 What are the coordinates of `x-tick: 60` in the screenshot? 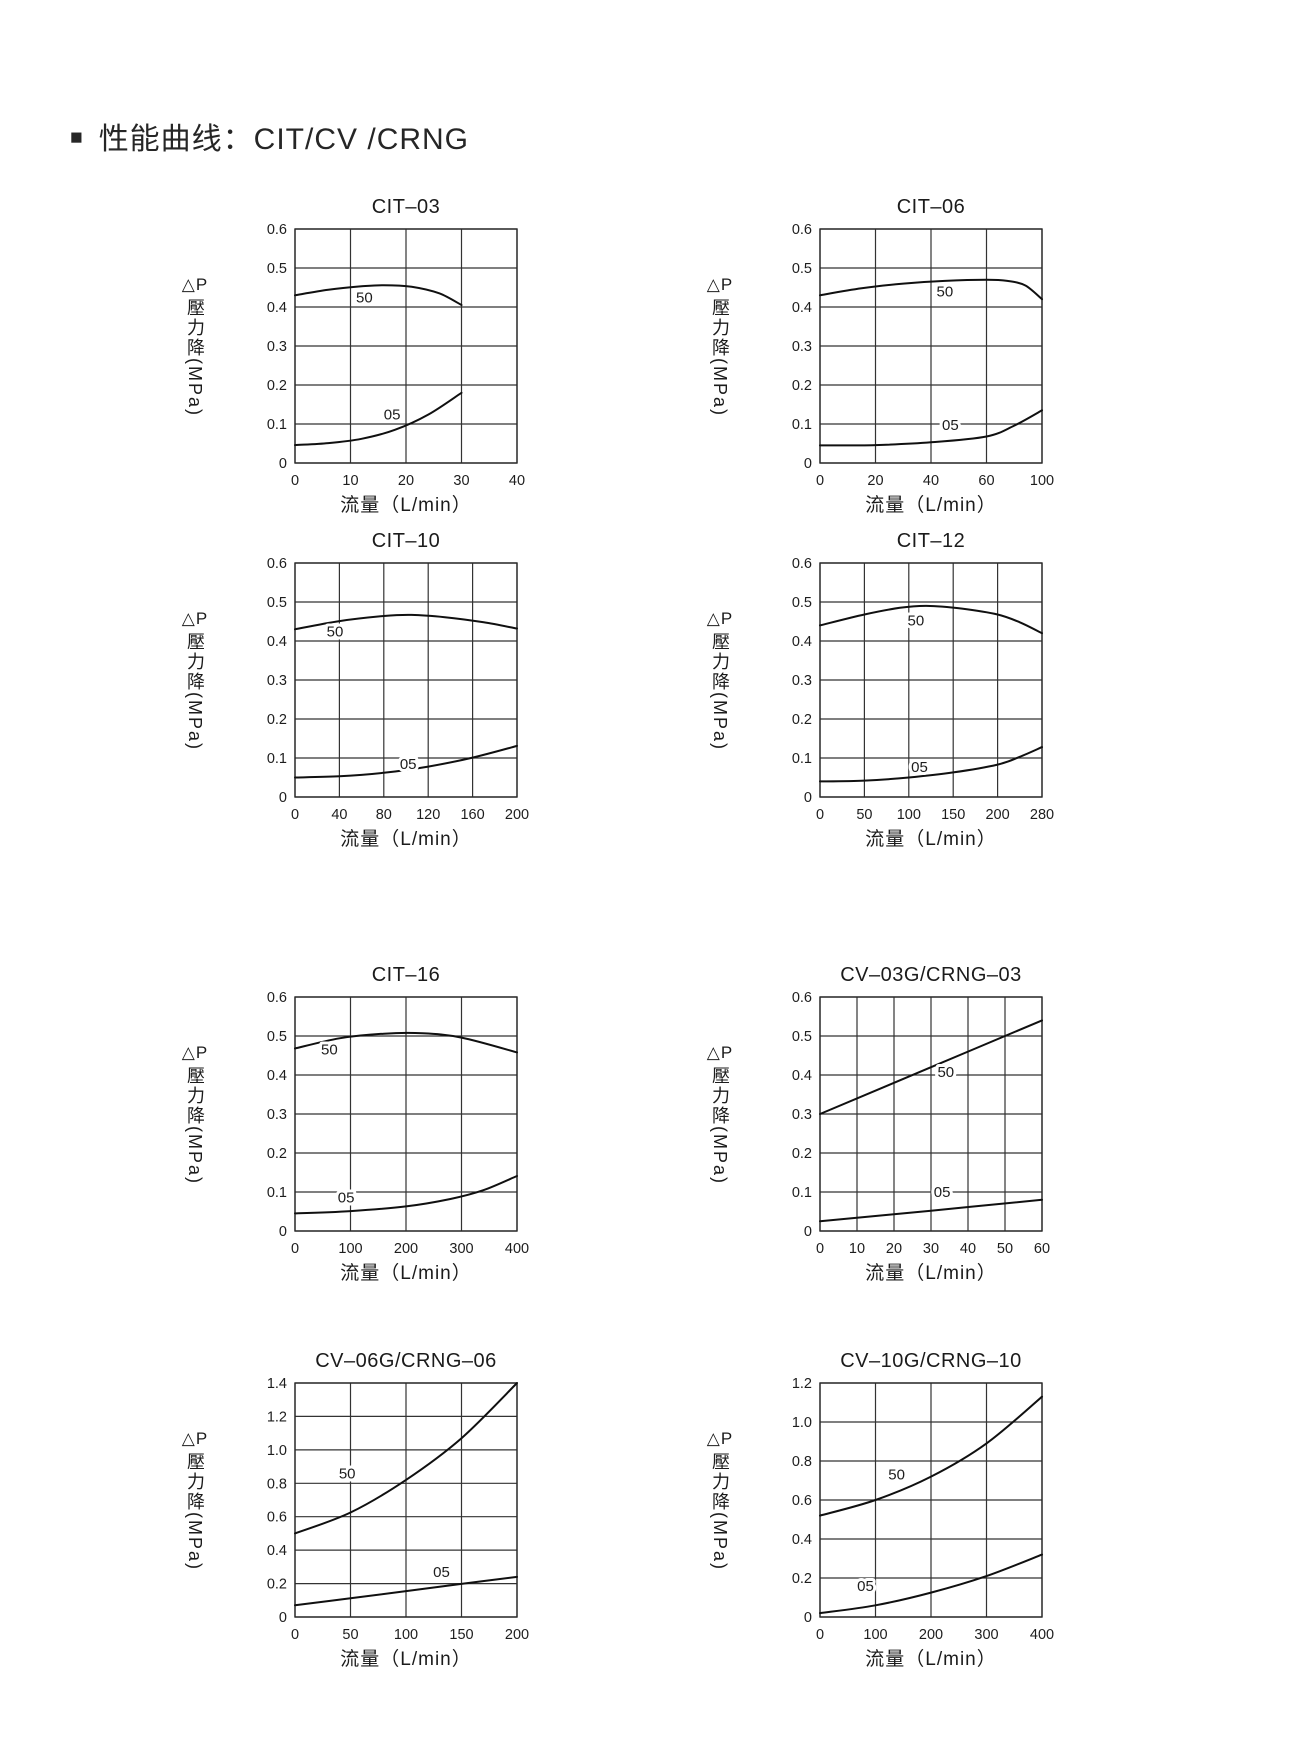 It's located at (986, 481).